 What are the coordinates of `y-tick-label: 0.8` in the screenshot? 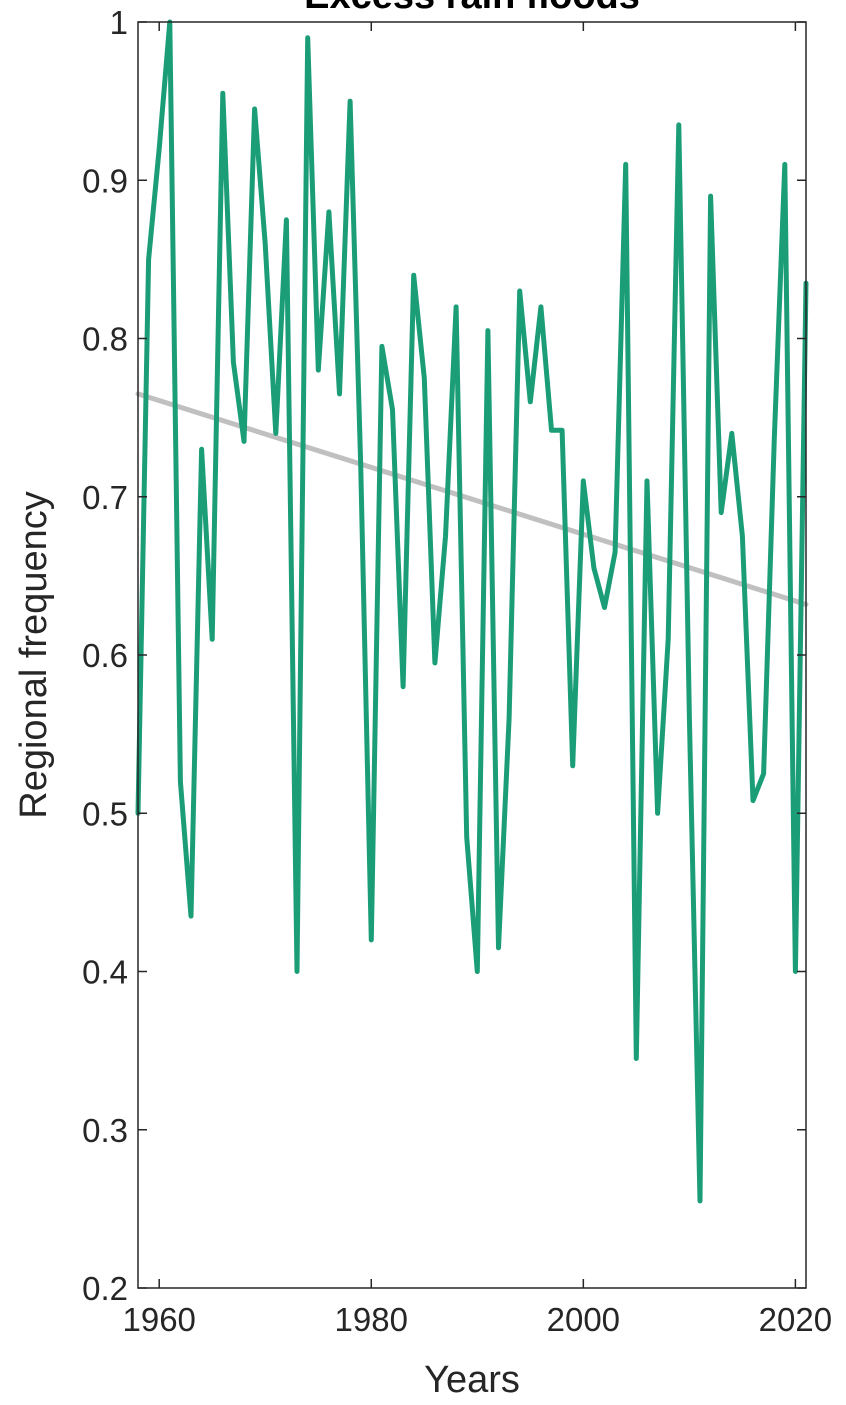 It's located at (105, 339).